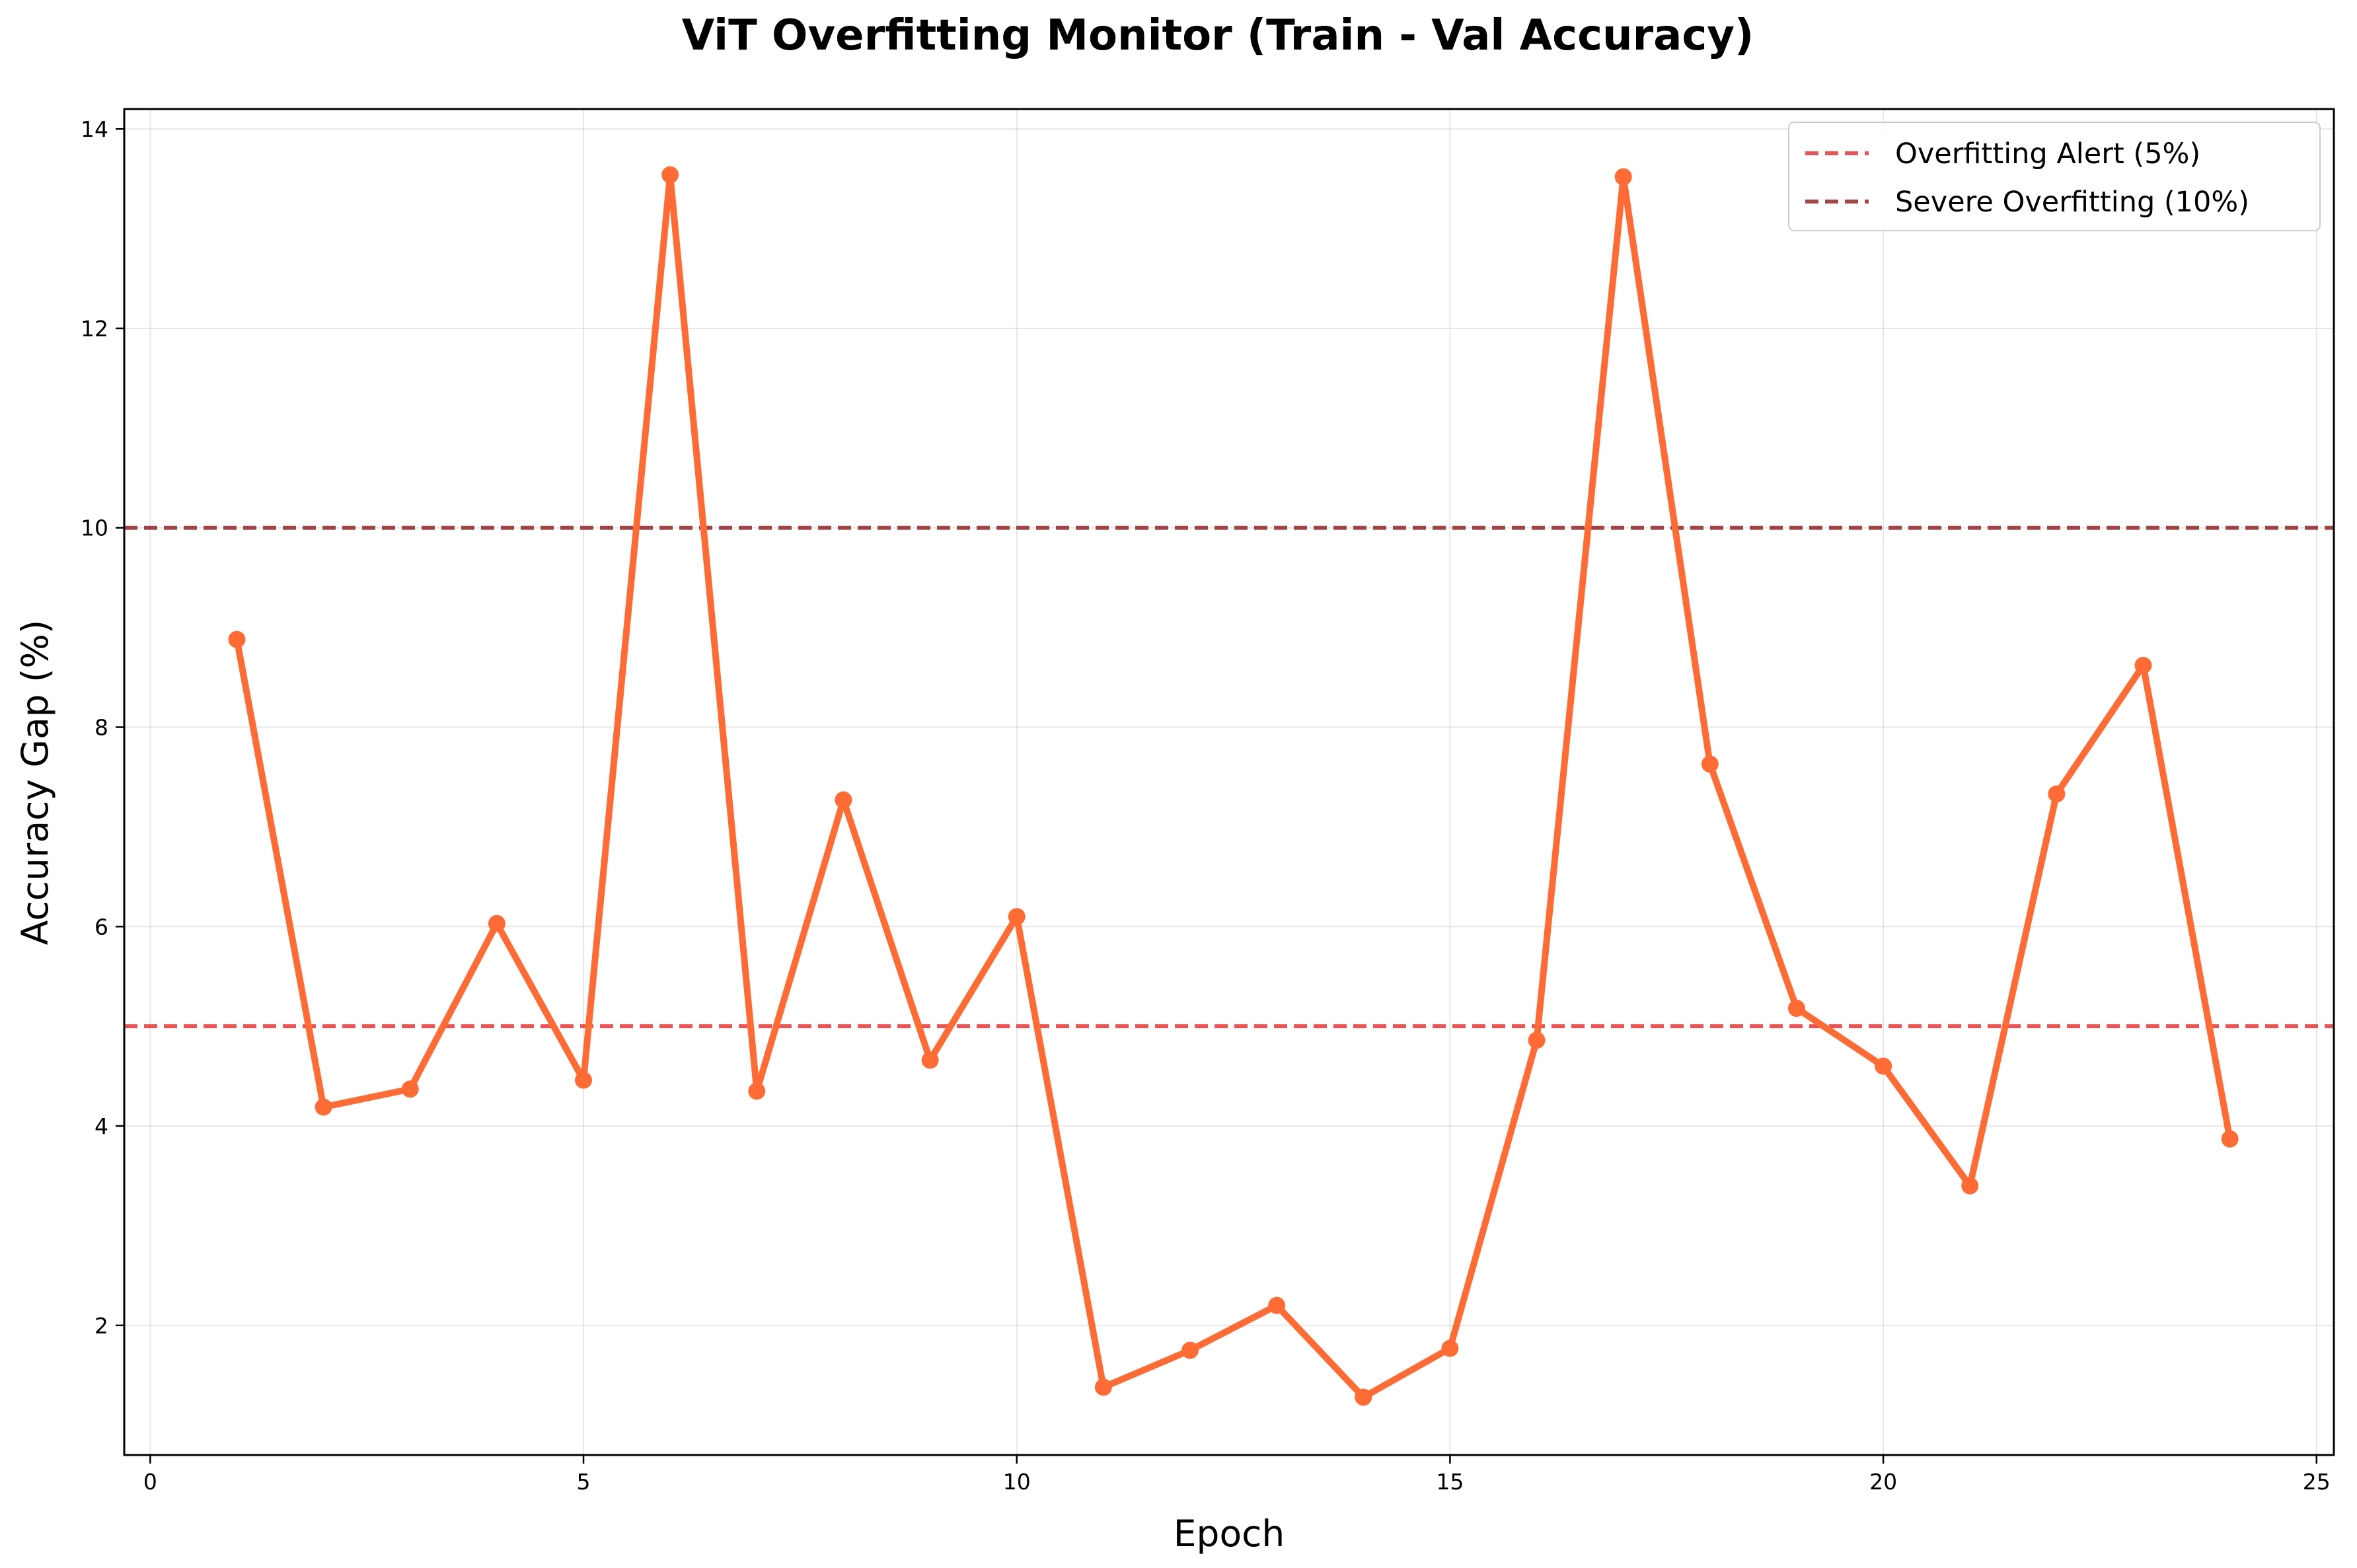  What do you see at coordinates (101, 927) in the screenshot?
I see `y-tick-label: 6` at bounding box center [101, 927].